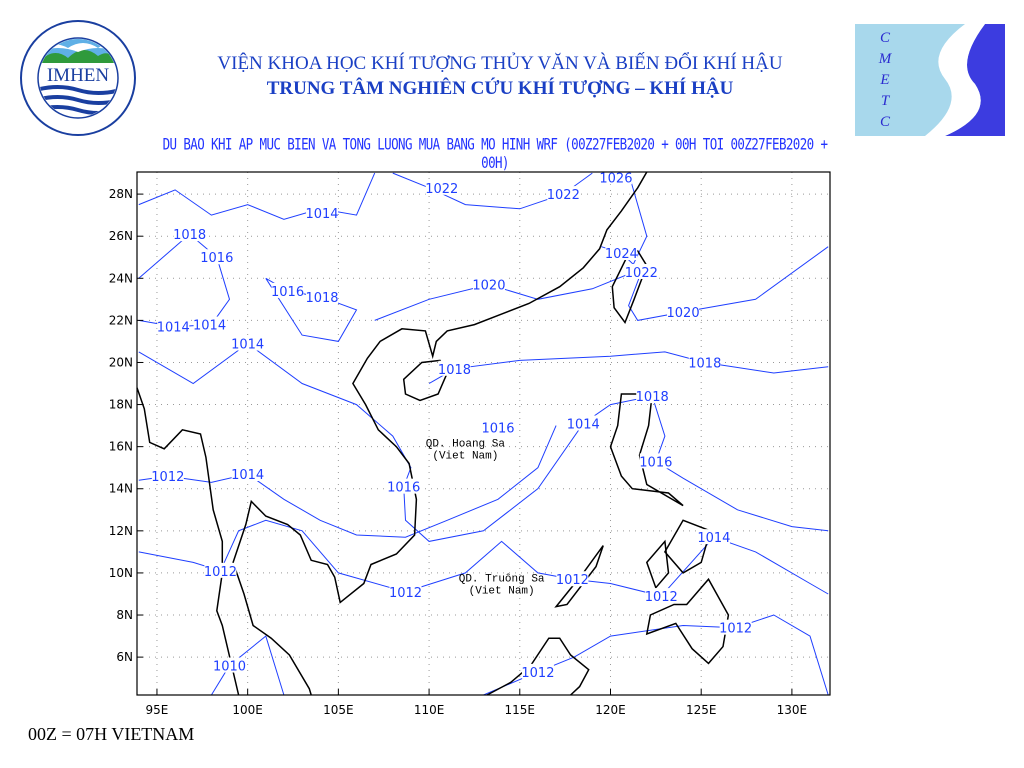 The height and width of the screenshot is (768, 1024). What do you see at coordinates (520, 710) in the screenshot?
I see `lon-tick-label: 115E` at bounding box center [520, 710].